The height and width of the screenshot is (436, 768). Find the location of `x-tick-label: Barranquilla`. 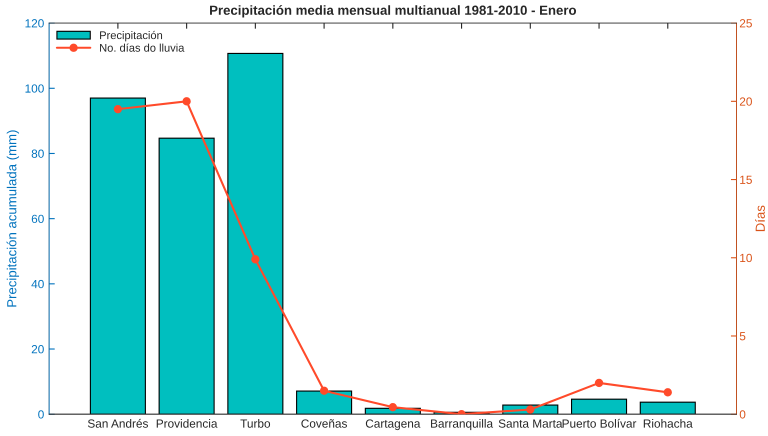

x-tick-label: Barranquilla is located at coordinates (462, 424).